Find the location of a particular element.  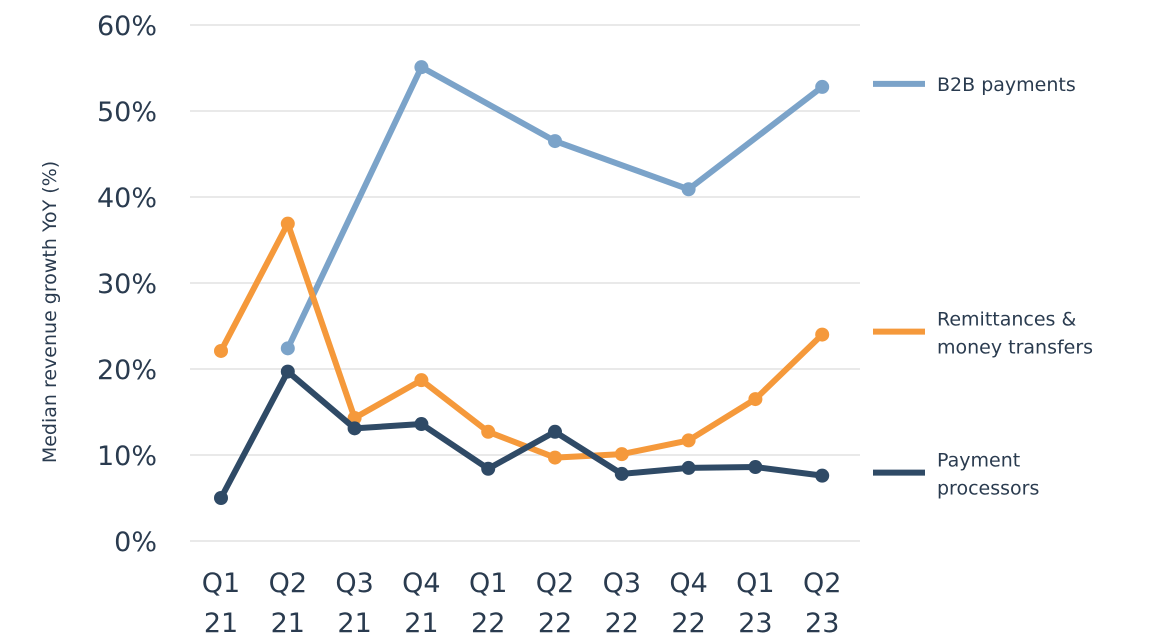

y-tick-label: 10% is located at coordinates (127, 456).